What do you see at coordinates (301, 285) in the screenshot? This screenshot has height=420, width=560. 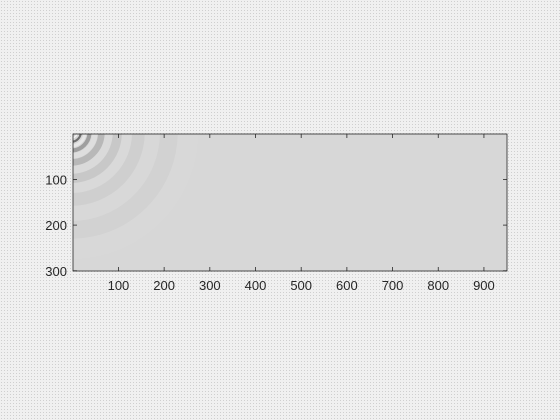 I see `x-tick-label: 500` at bounding box center [301, 285].